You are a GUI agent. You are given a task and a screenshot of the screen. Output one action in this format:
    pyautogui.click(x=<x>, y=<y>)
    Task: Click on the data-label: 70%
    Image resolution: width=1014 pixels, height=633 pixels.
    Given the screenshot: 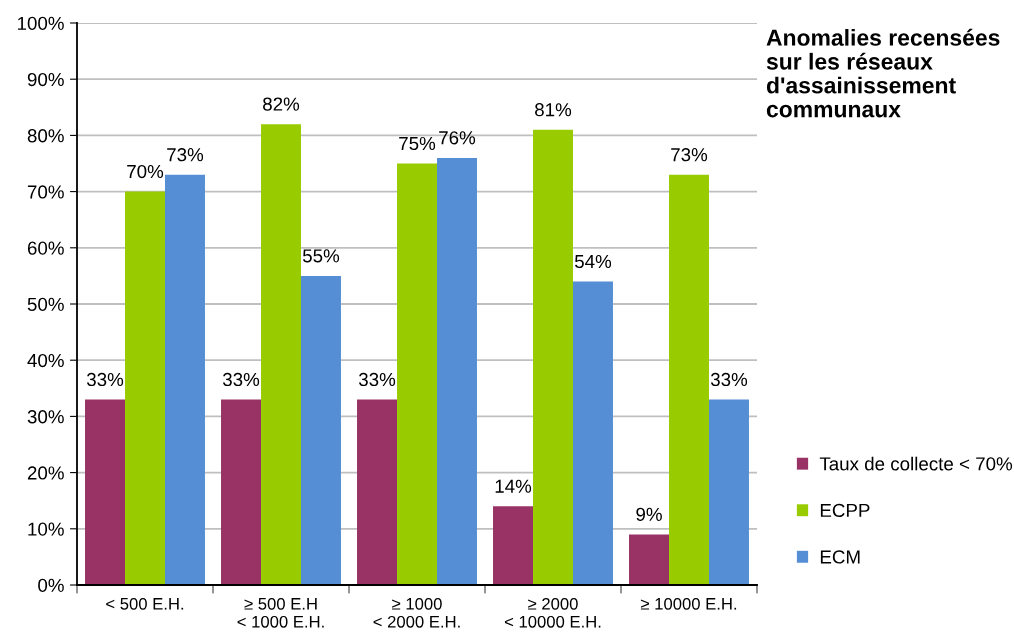 What is the action you would take?
    pyautogui.click(x=145, y=171)
    